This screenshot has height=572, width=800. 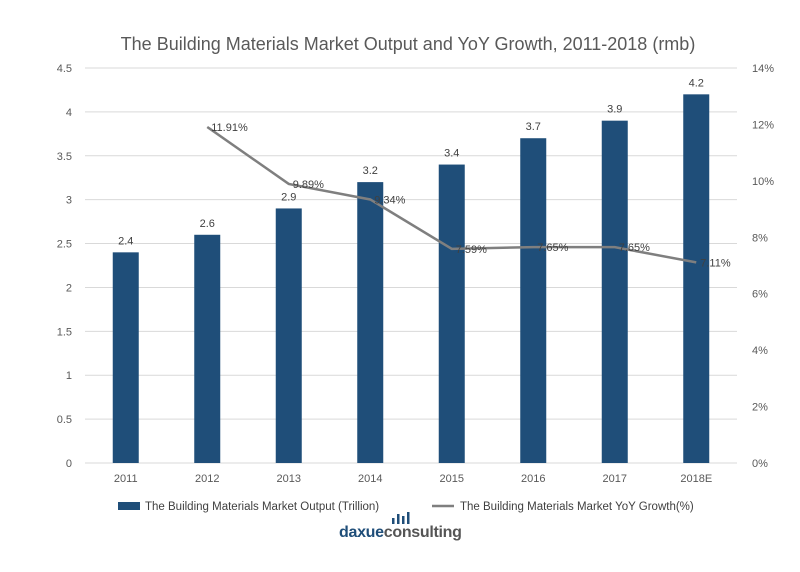 I want to click on y-tick-label: 2, so click(x=69, y=288).